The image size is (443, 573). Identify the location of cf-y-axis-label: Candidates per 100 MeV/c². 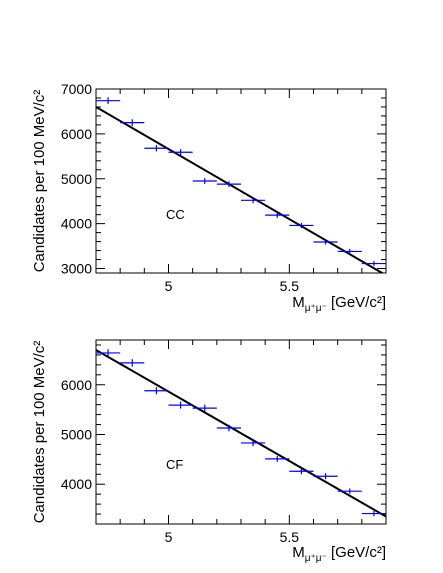
(39, 432).